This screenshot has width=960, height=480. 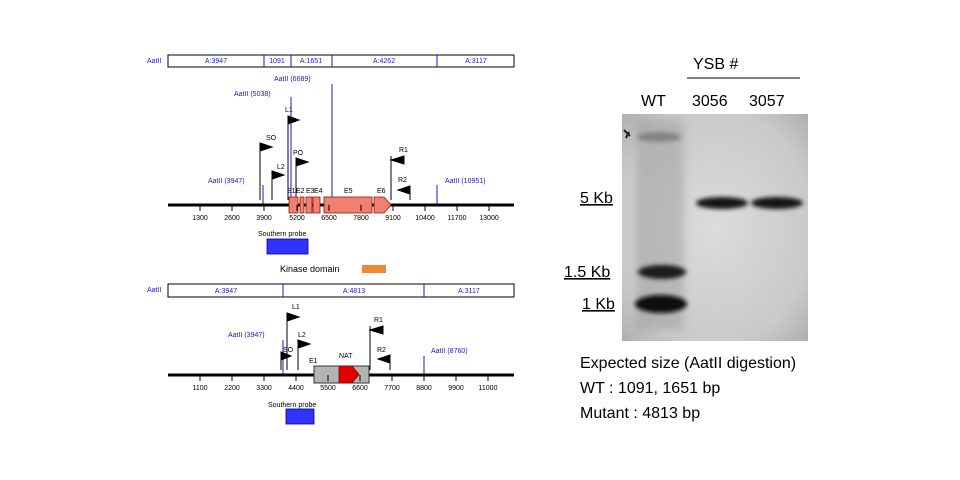 I want to click on bottom-tick-4: 4400, so click(x=296, y=388).